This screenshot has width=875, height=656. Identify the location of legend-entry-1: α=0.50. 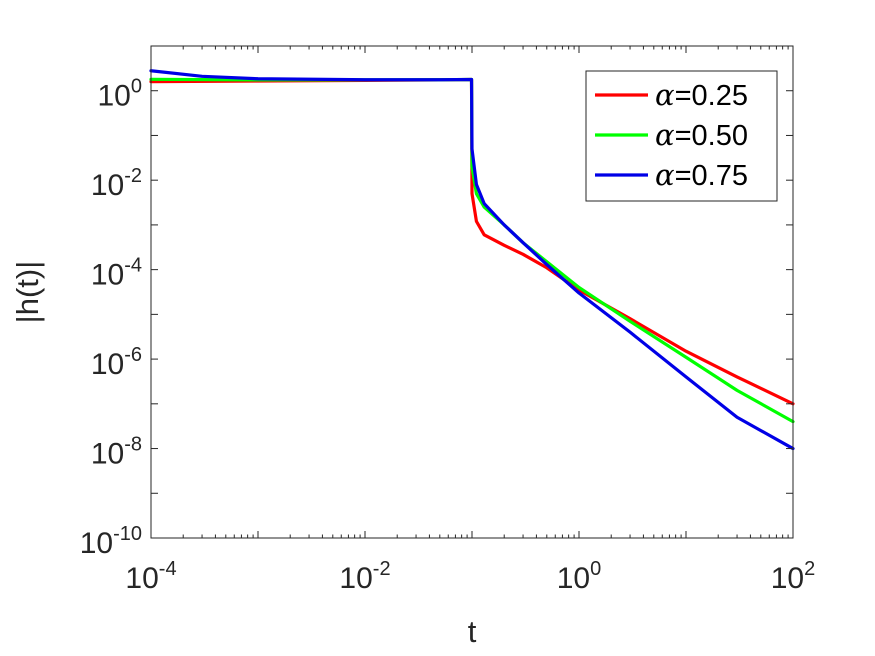
(701, 135).